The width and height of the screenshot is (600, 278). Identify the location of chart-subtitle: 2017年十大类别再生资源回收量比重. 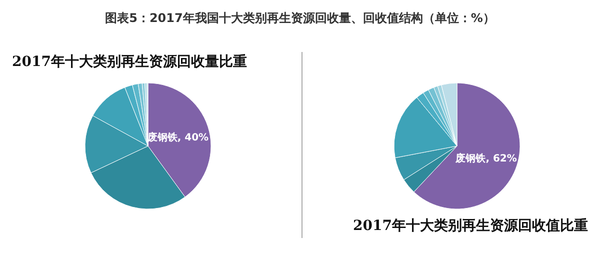
(129, 62).